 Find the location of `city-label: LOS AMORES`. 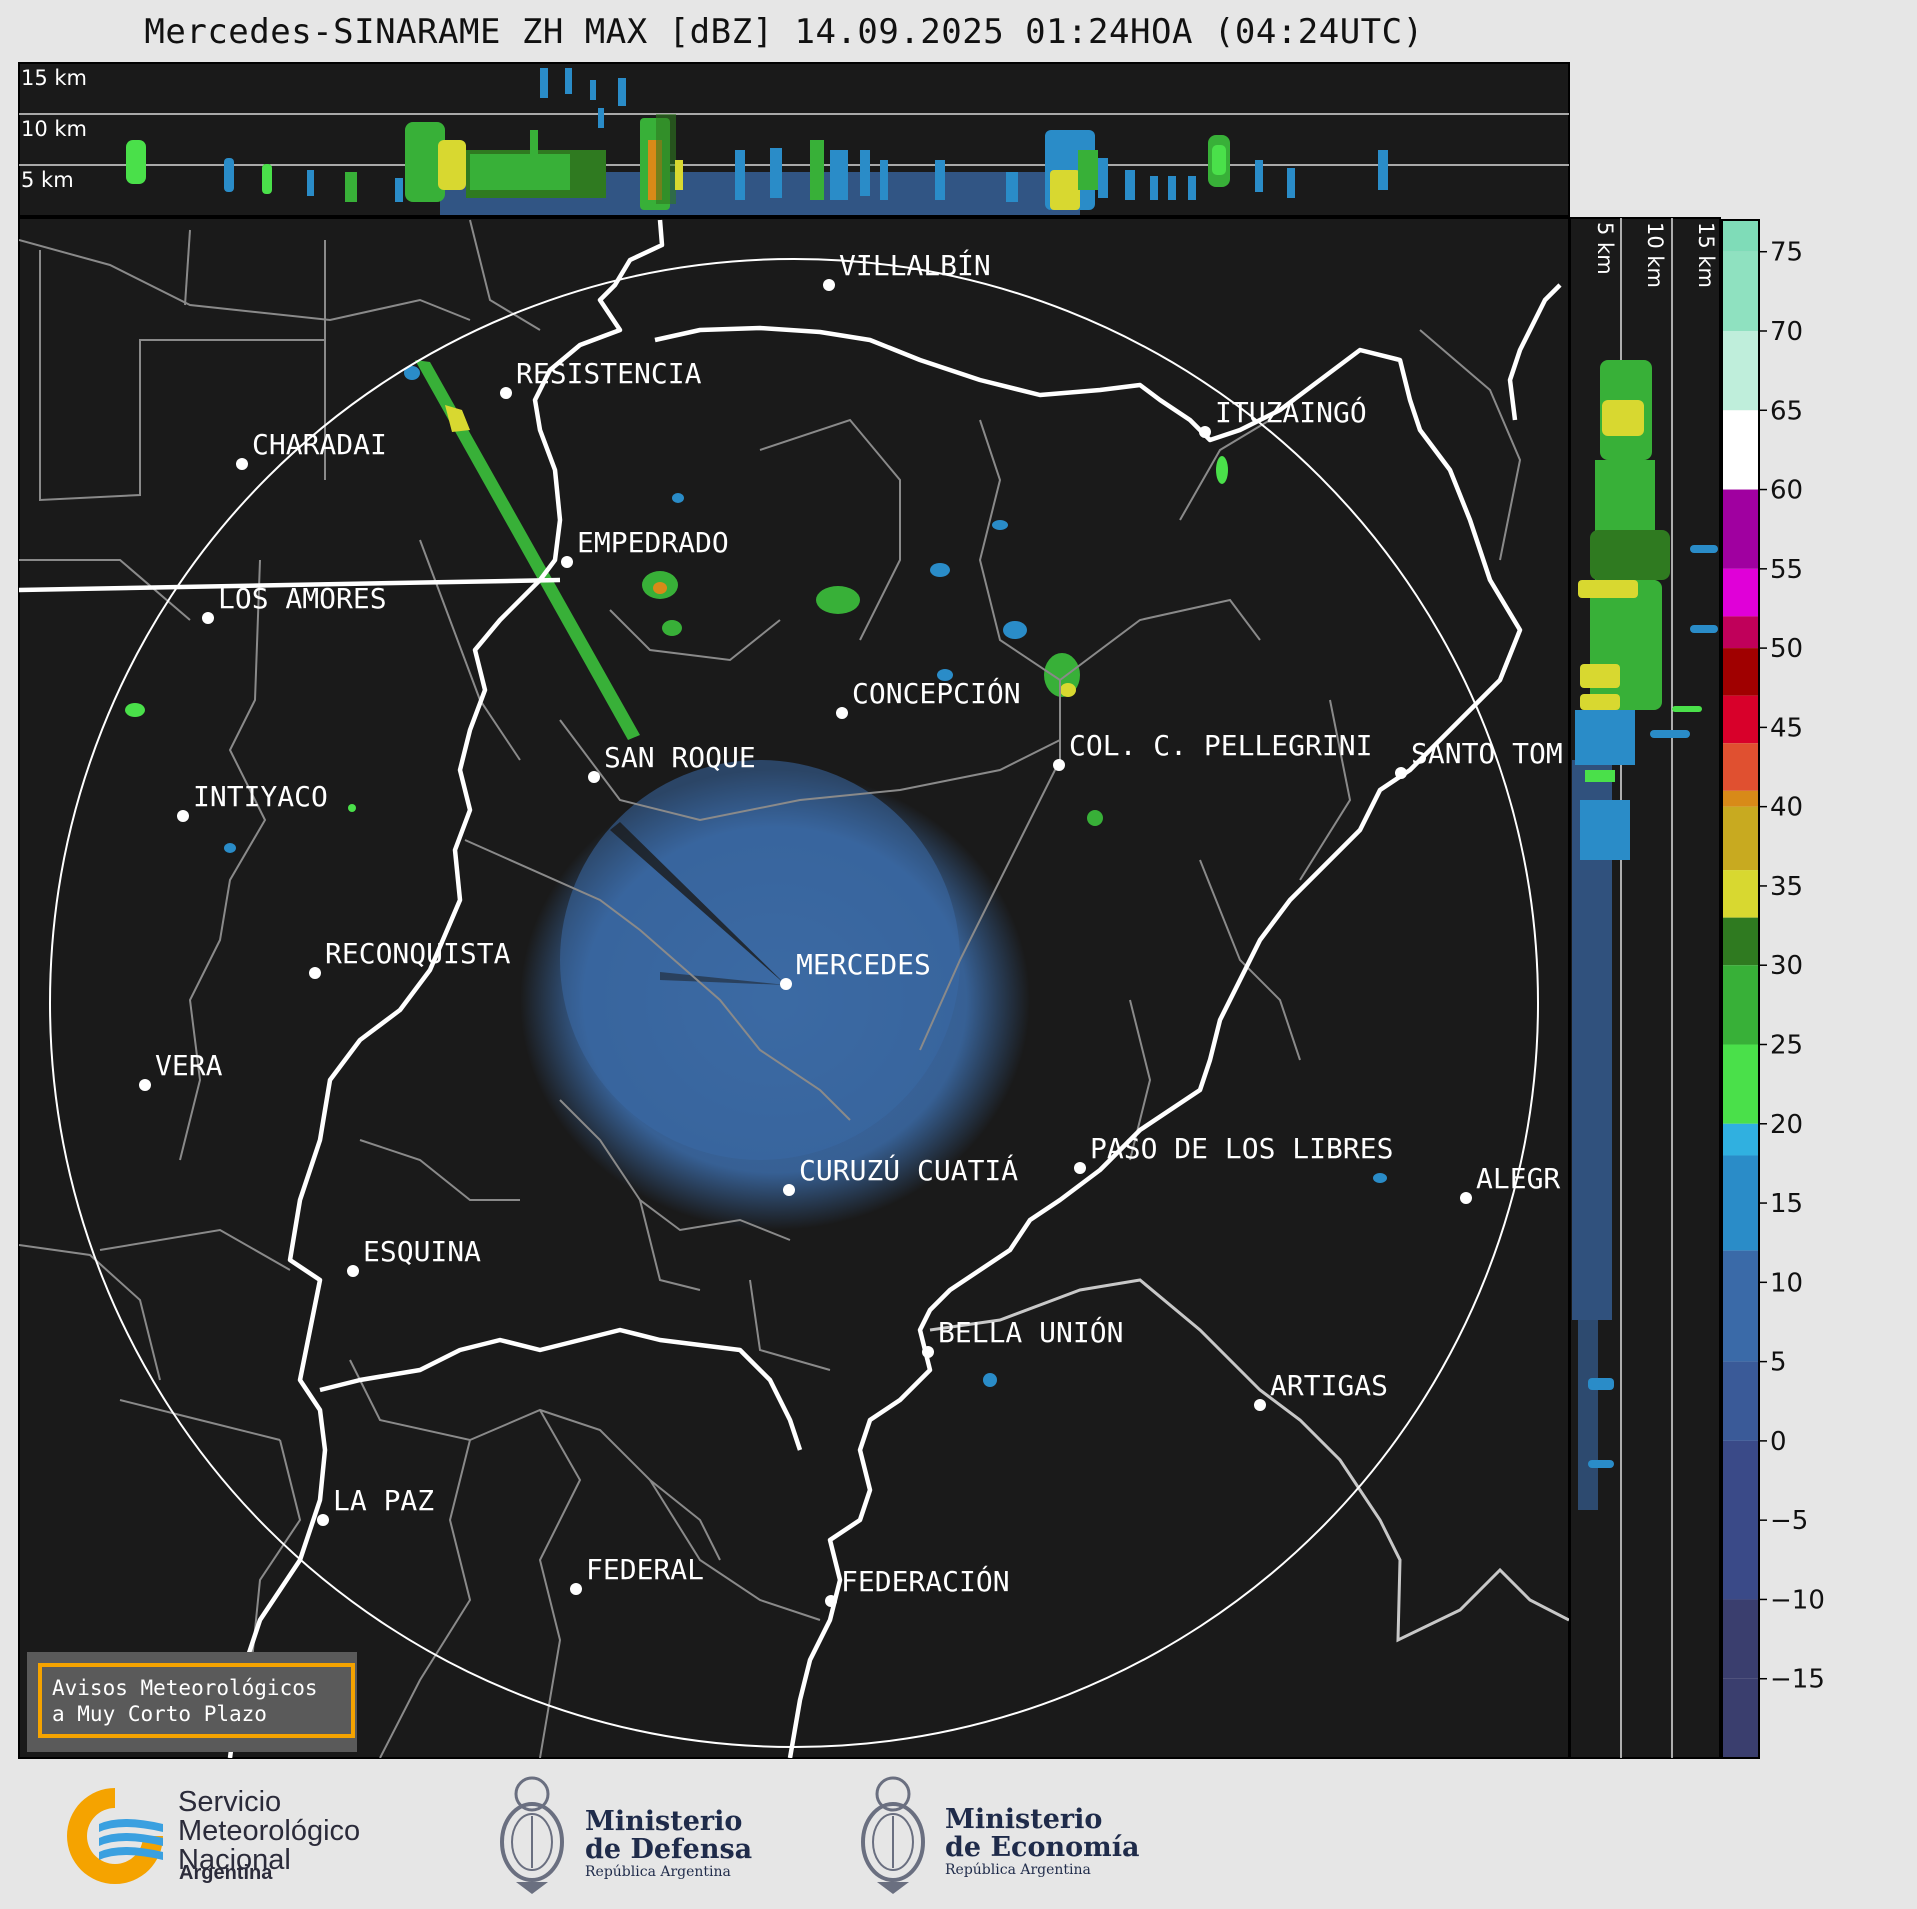

city-label: LOS AMORES is located at coordinates (302, 598).